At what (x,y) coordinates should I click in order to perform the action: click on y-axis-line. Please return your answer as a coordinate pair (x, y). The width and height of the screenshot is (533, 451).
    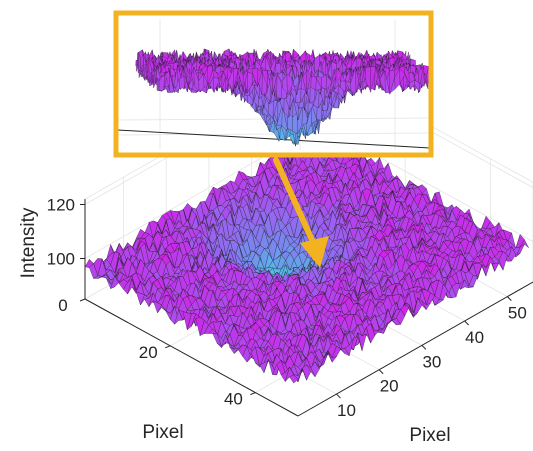
    Looking at the image, I should click on (191, 357).